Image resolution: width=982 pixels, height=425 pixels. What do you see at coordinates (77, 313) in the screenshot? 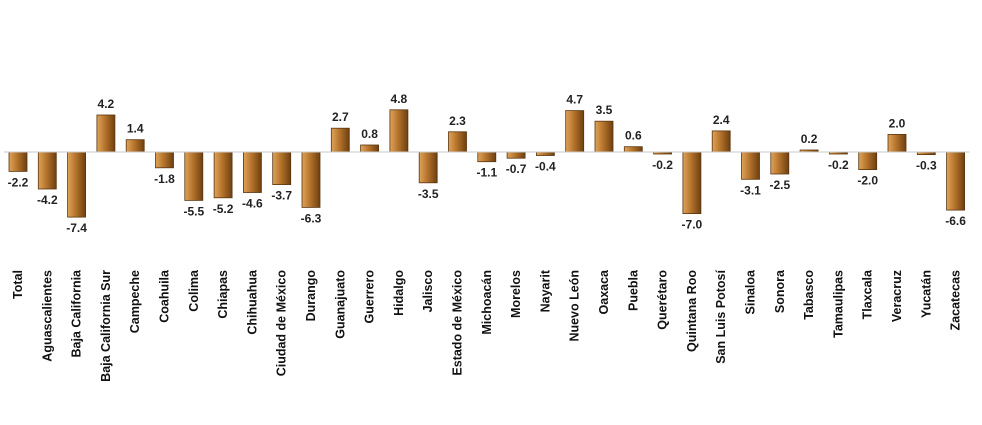
I see `category-label: Baja California` at bounding box center [77, 313].